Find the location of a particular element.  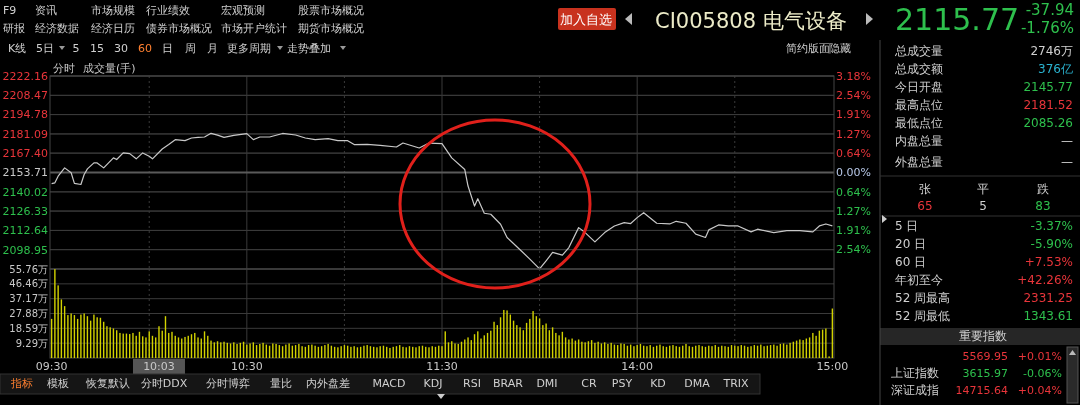

text: 5569.95 is located at coordinates (985, 356).